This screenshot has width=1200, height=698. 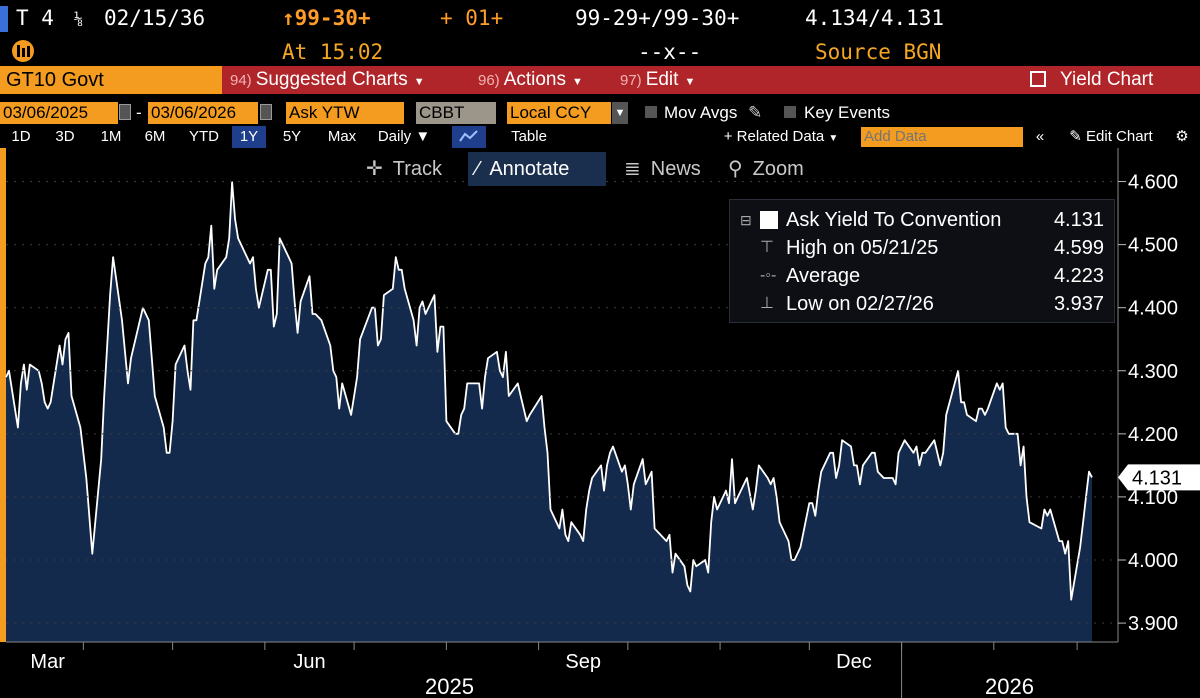 What do you see at coordinates (854, 662) in the screenshot?
I see `x-month-label: Dec` at bounding box center [854, 662].